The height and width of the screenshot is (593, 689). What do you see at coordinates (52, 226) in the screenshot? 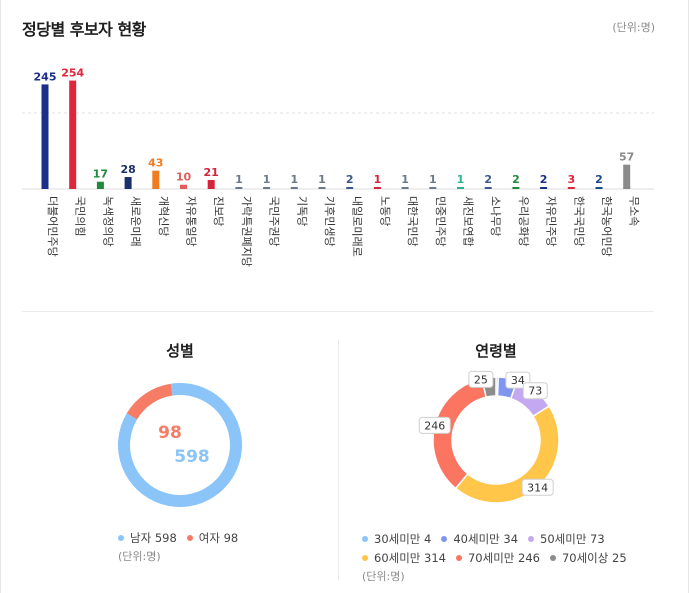
I see `bar-category-label: 더불어민주당` at bounding box center [52, 226].